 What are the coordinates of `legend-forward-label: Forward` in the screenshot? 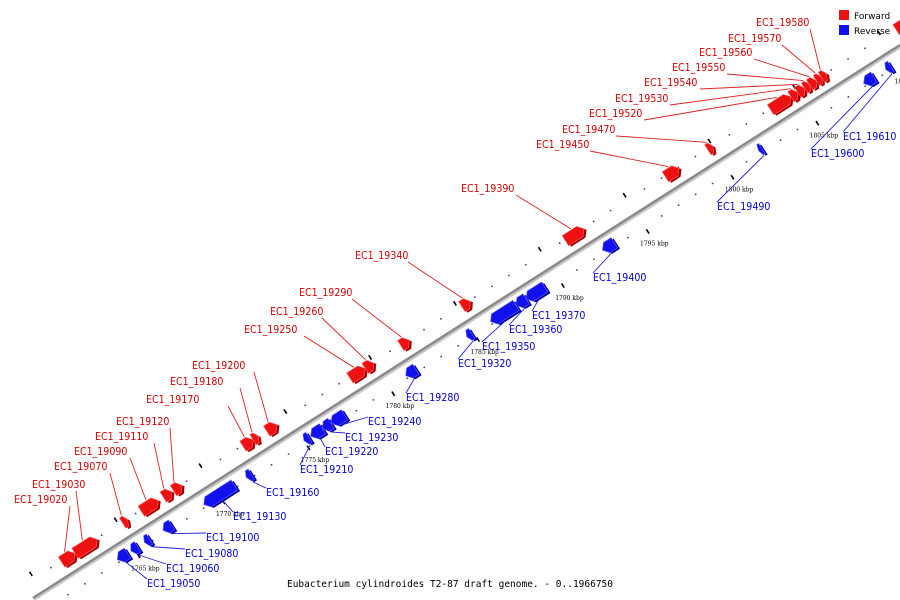 It's located at (872, 17).